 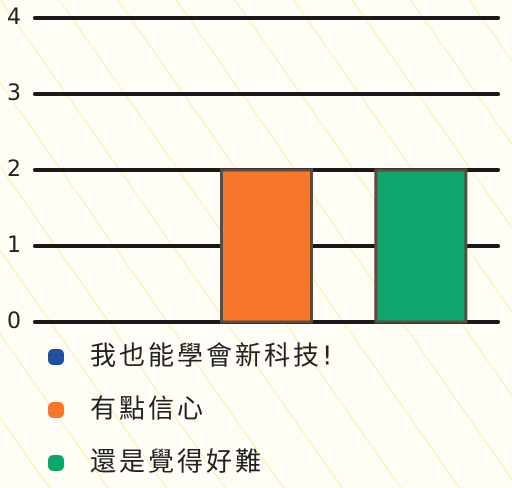 What do you see at coordinates (177, 463) in the screenshot?
I see `legend-label: 還是覺得好難` at bounding box center [177, 463].